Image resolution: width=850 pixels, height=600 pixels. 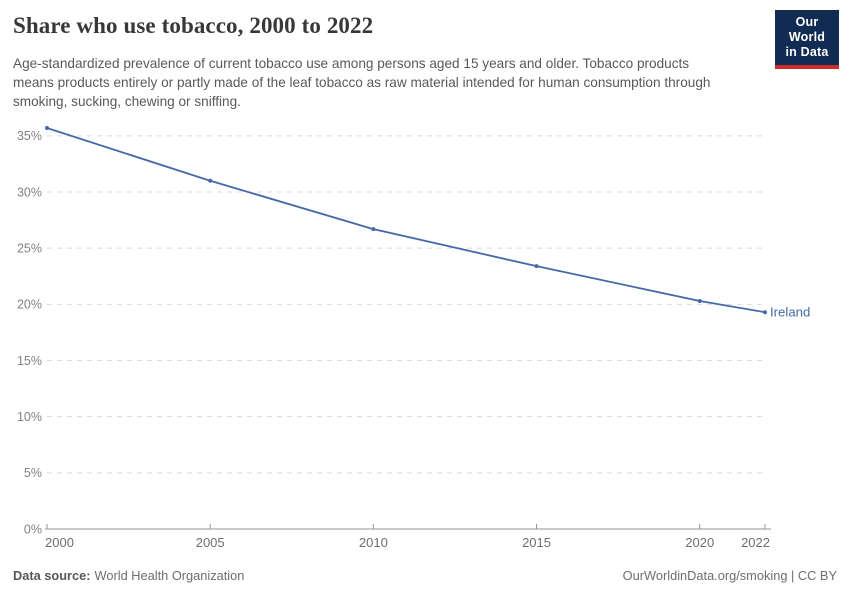 I want to click on y-tick-label: 25%, so click(x=29, y=248).